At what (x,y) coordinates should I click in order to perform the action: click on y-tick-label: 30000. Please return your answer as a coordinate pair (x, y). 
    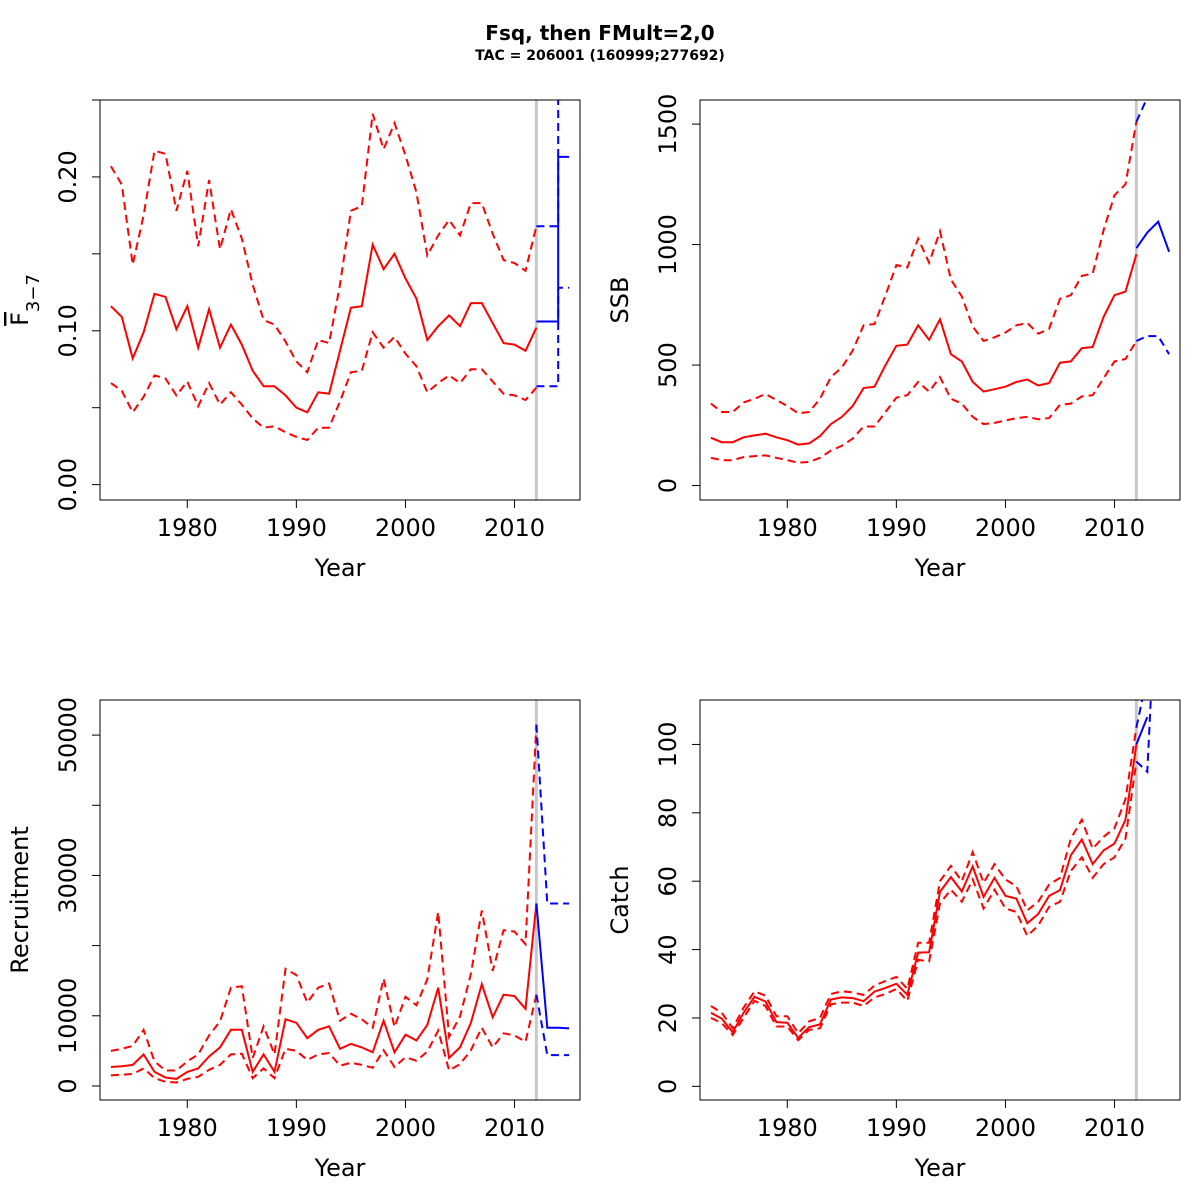
    Looking at the image, I should click on (68, 875).